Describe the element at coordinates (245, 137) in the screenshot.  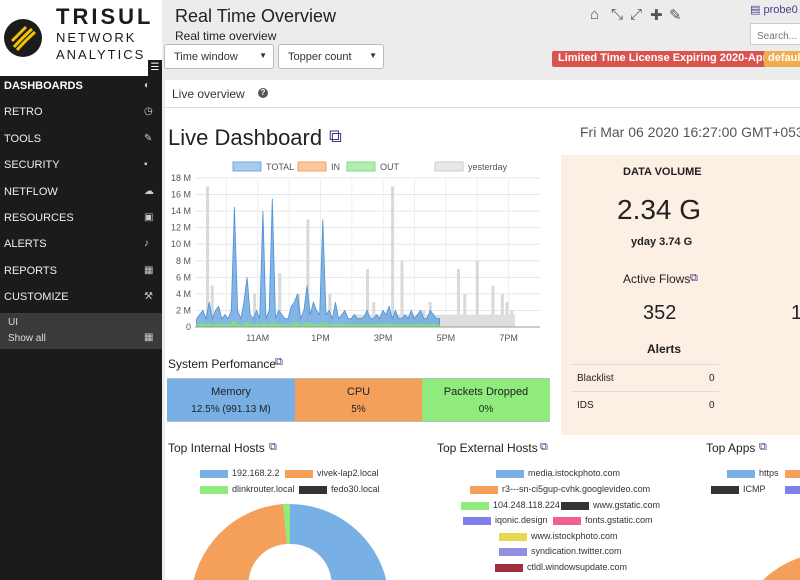
I see `dashboard-title: Live Dashboard` at that location.